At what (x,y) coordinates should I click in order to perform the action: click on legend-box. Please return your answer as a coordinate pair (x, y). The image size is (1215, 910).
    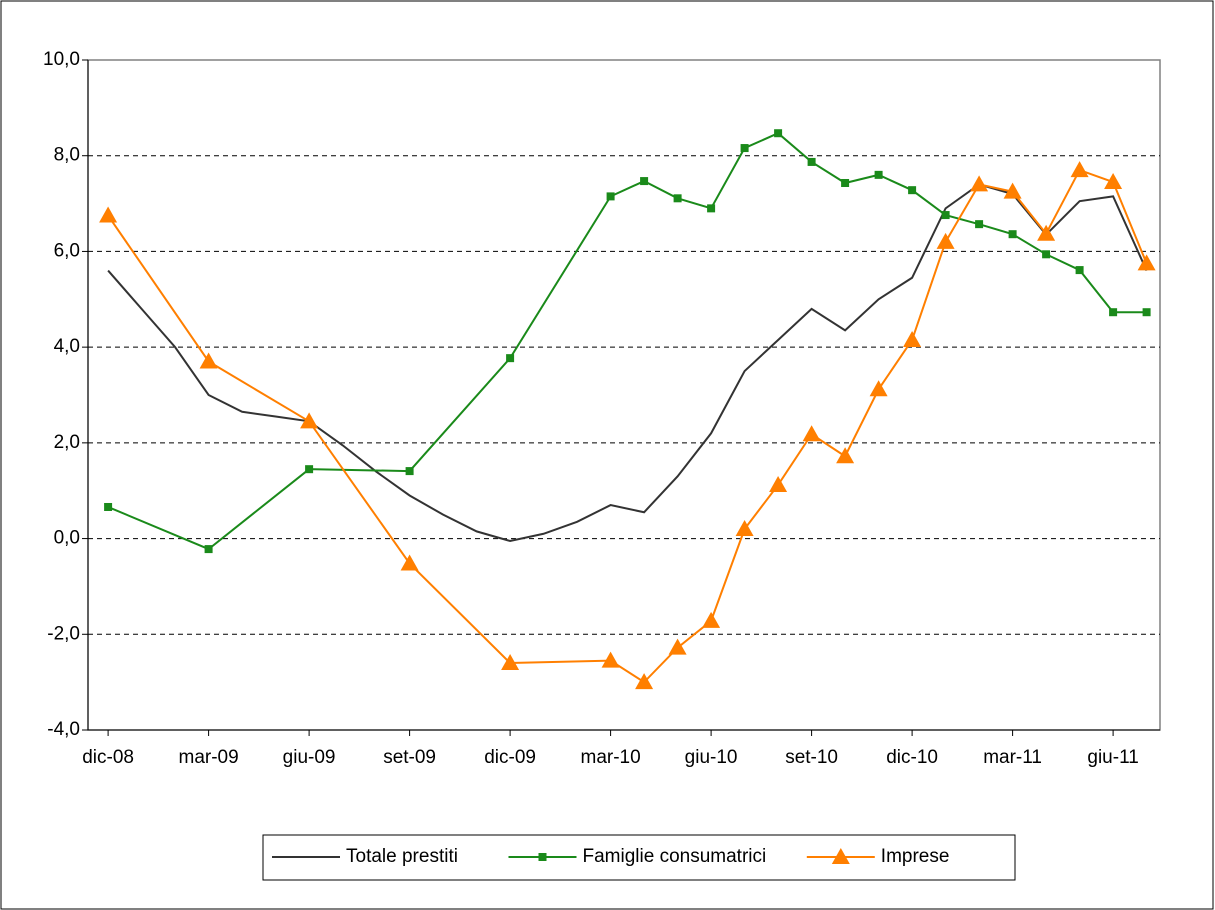
    Looking at the image, I should click on (639, 857).